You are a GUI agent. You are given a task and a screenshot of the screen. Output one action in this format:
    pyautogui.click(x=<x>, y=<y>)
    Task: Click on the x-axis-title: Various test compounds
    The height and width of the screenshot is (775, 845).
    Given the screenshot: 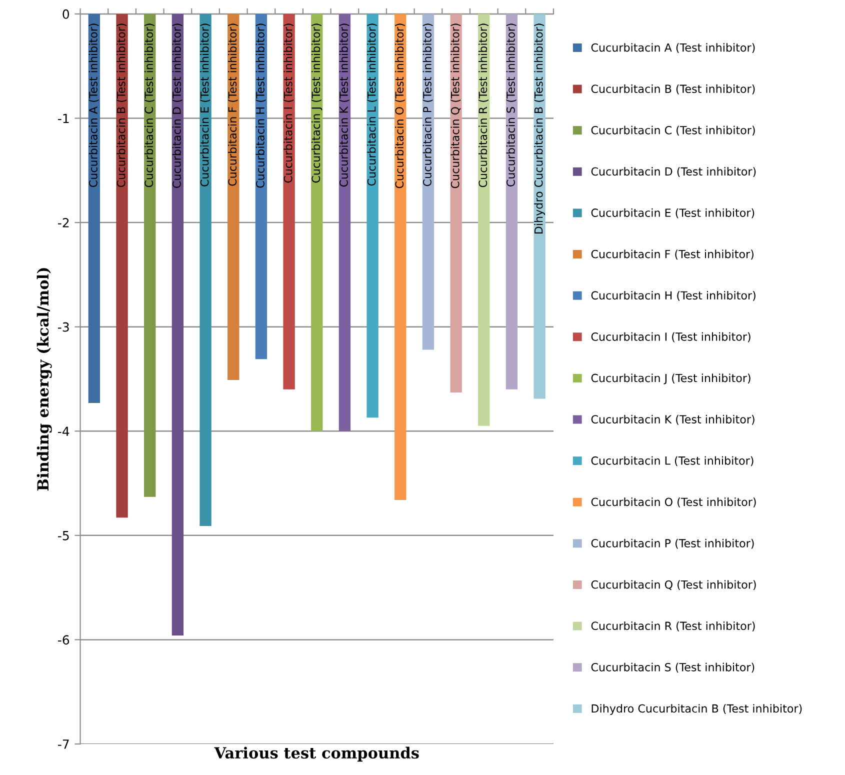 What is the action you would take?
    pyautogui.click(x=316, y=754)
    